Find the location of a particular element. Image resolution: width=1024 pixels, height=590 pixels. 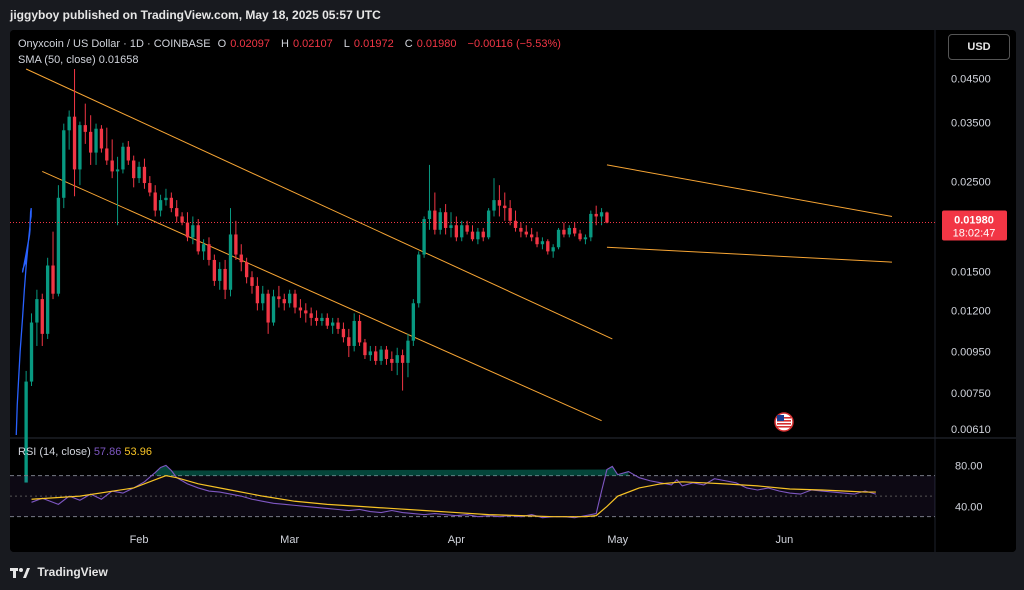

time-tick-label: Apr is located at coordinates (456, 540).